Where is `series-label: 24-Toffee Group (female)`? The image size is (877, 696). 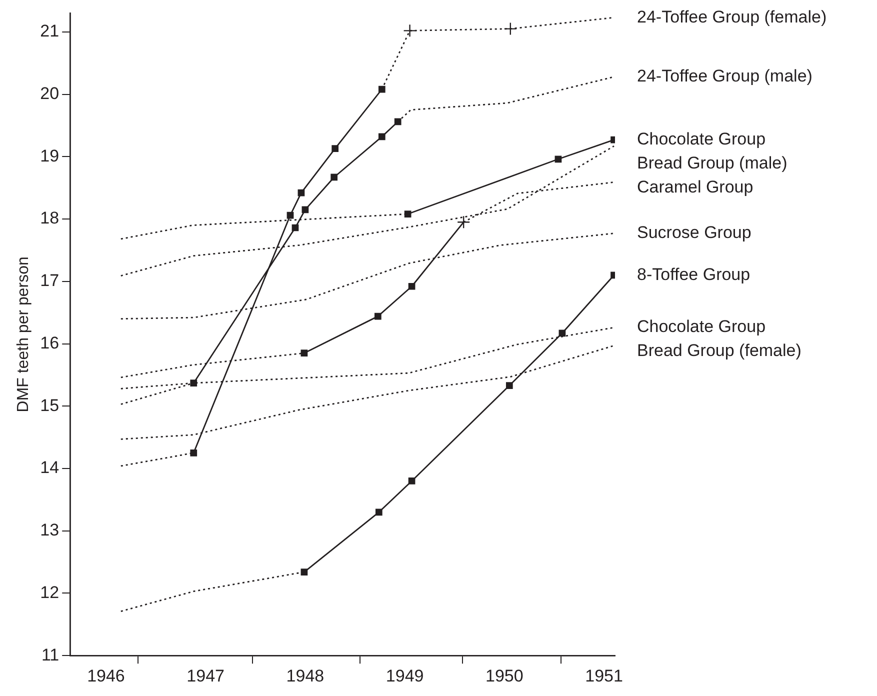 series-label: 24-Toffee Group (female) is located at coordinates (732, 16).